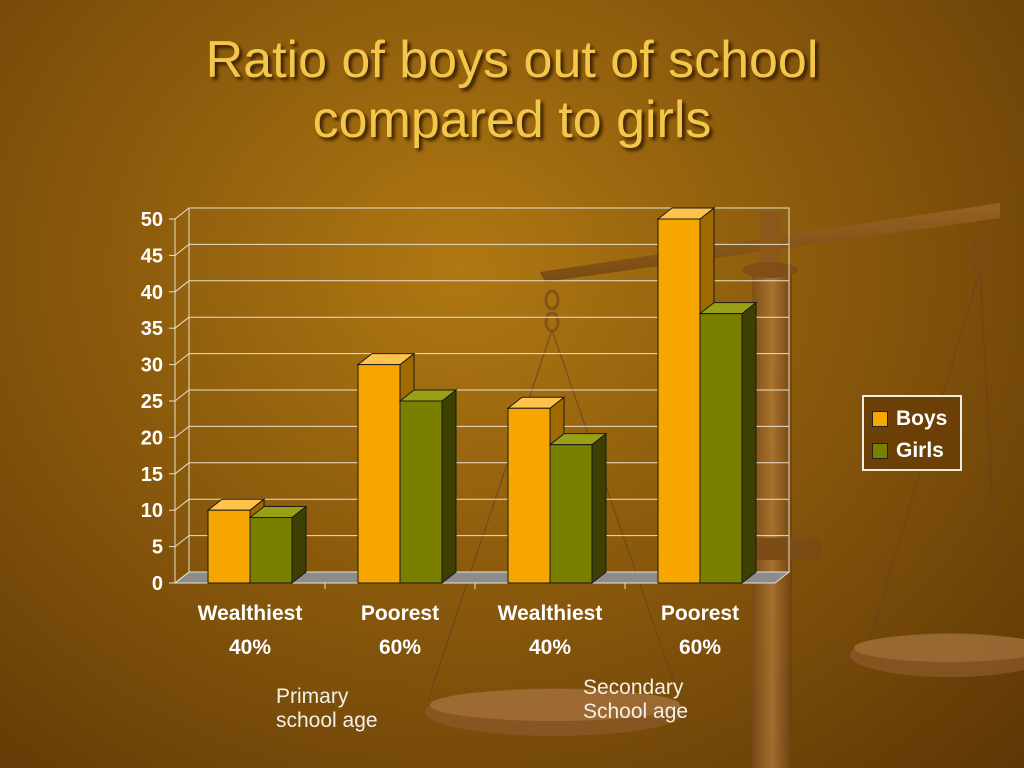  What do you see at coordinates (152, 511) in the screenshot?
I see `y-tick-label: 10` at bounding box center [152, 511].